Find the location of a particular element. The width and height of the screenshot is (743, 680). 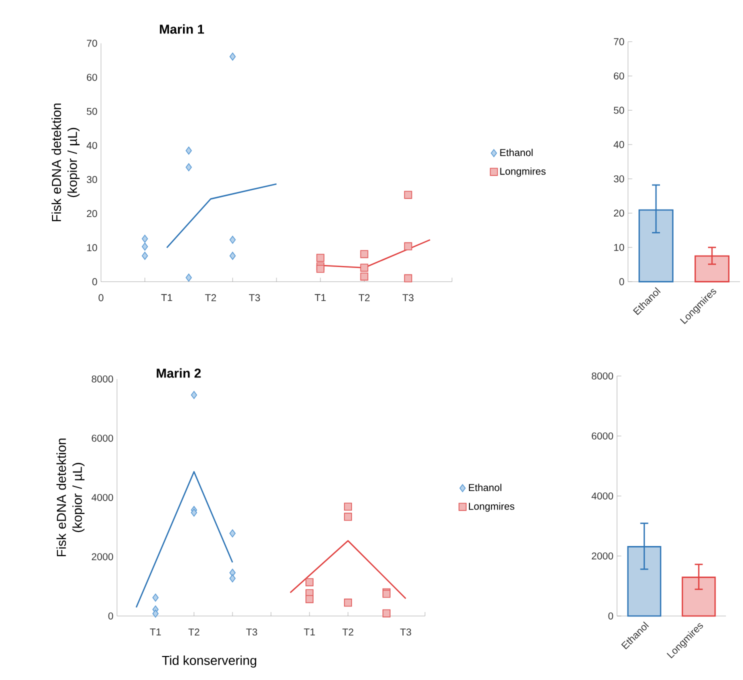

chart-title: Marin 1 is located at coordinates (182, 29).